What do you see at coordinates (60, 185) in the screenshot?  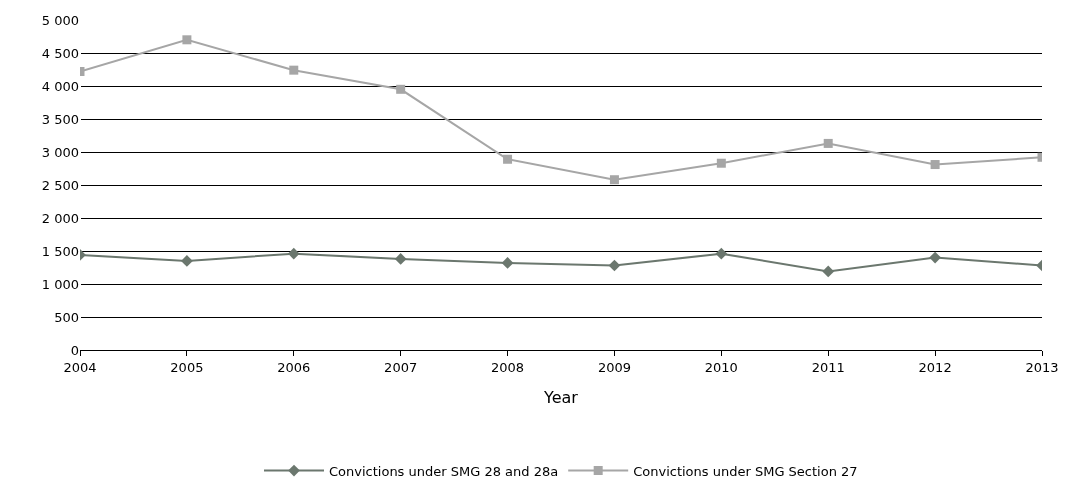 I see `y-tick-label: 2 500` at bounding box center [60, 185].